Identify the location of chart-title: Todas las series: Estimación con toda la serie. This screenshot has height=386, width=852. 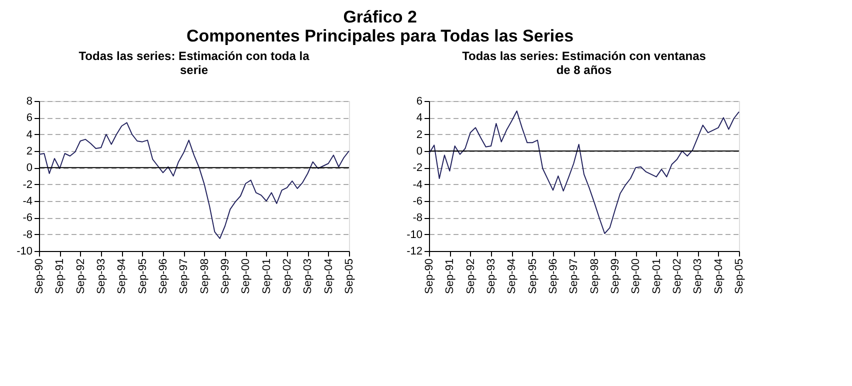
(194, 63).